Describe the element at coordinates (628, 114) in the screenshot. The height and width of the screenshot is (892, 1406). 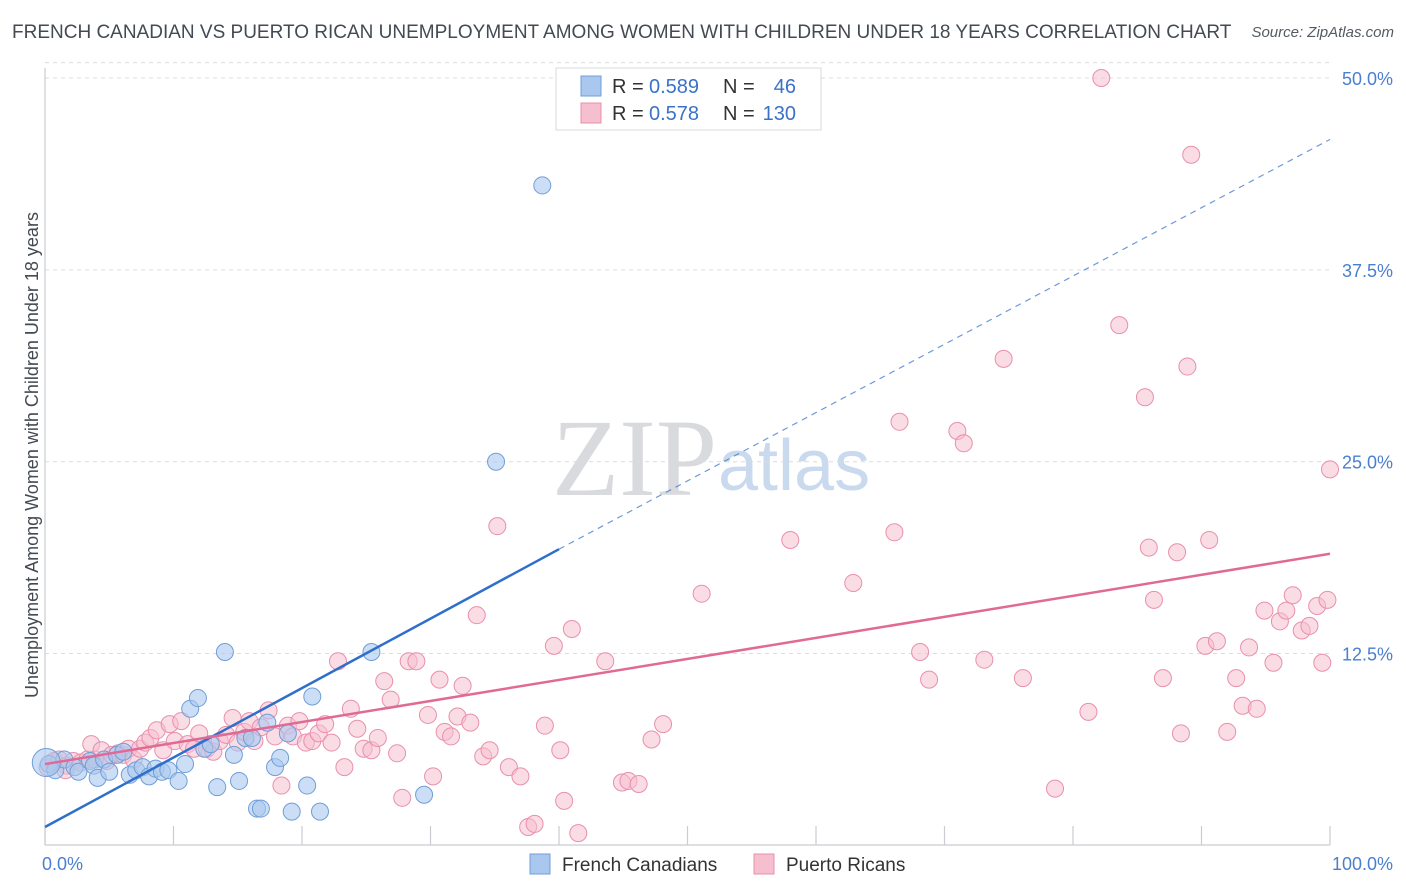
I see `legend-r-label-2: R =` at that location.